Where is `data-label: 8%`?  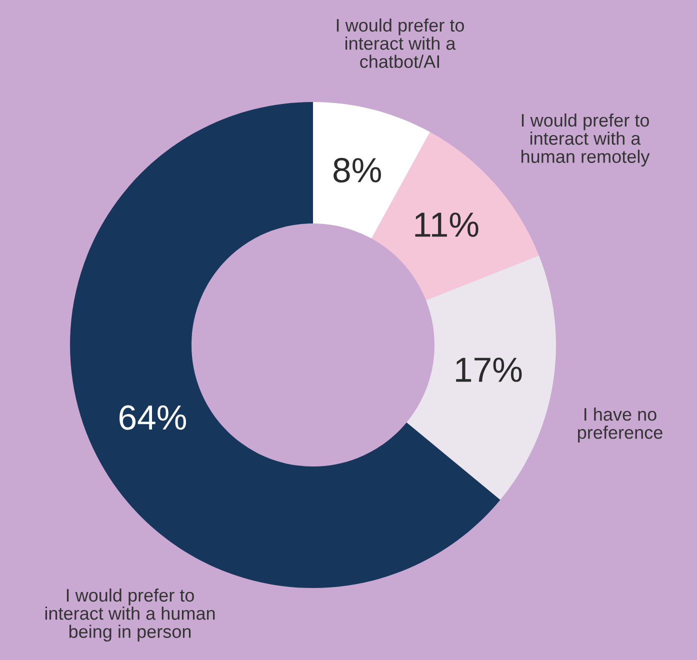 data-label: 8% is located at coordinates (357, 170).